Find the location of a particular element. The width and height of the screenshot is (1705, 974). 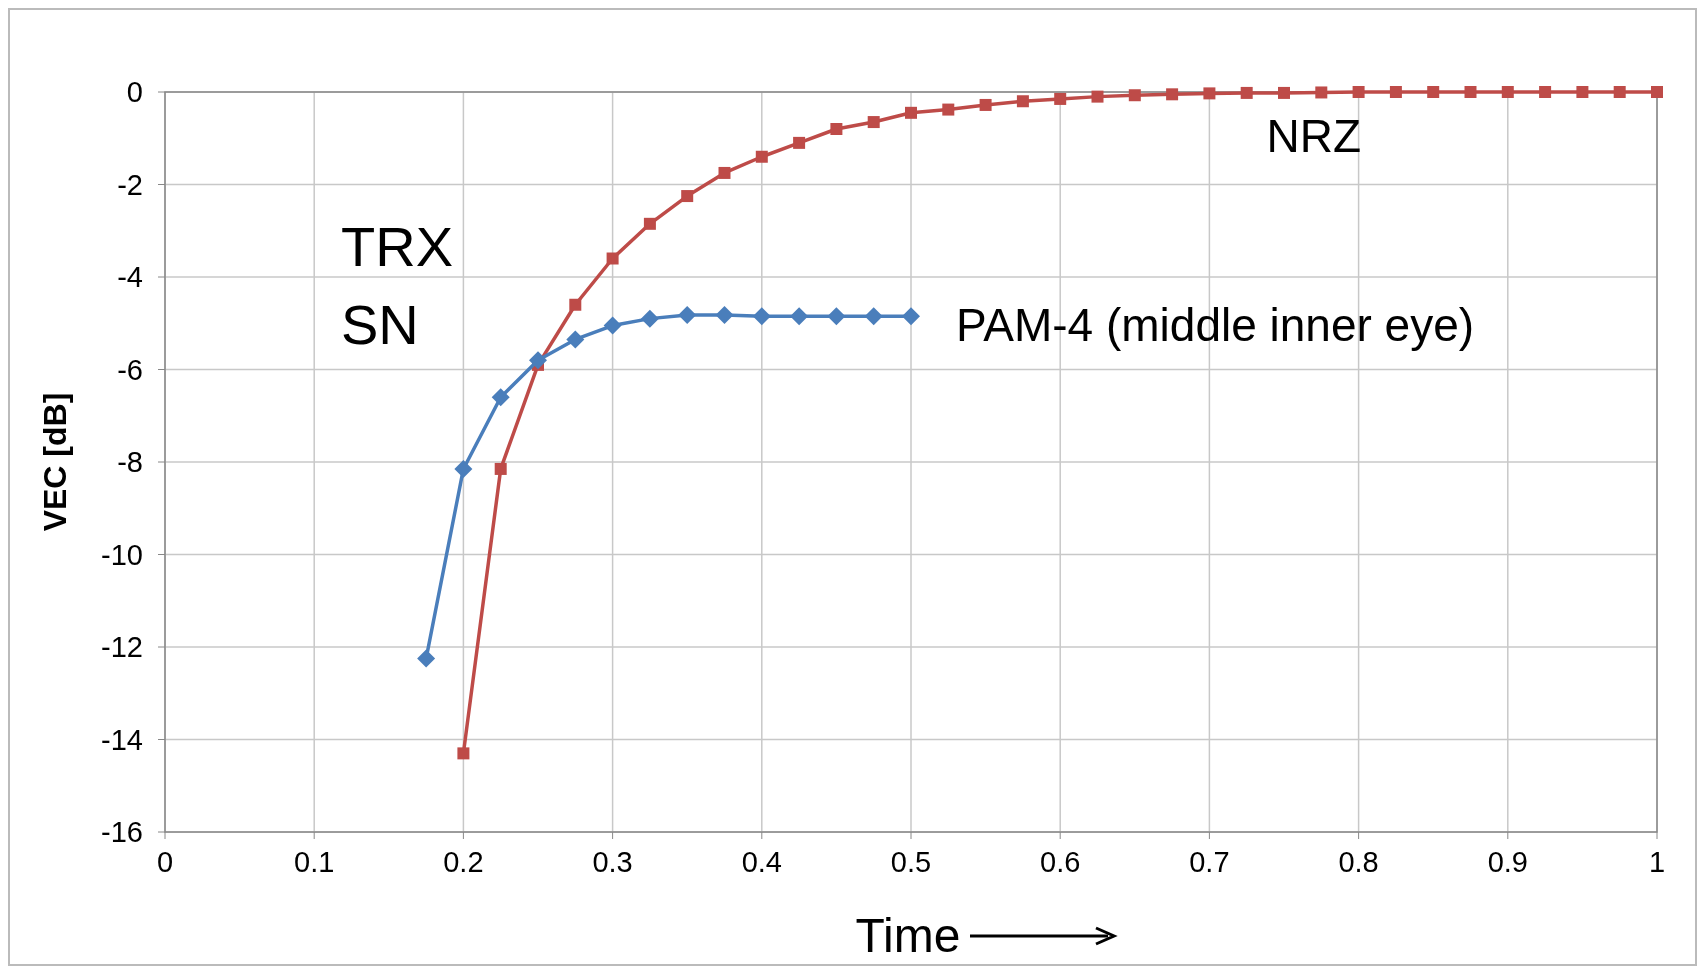

x-tick-label: 1 is located at coordinates (1657, 862).